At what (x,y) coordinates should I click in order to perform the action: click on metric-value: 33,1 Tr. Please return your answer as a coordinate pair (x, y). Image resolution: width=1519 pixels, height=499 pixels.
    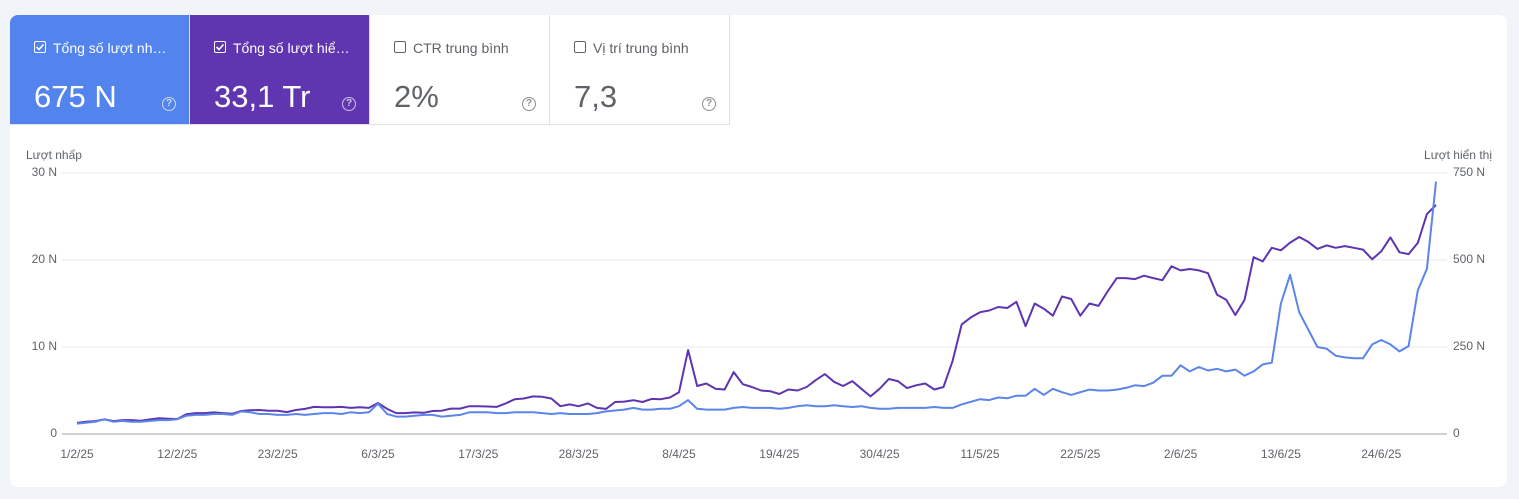
    Looking at the image, I should click on (262, 96).